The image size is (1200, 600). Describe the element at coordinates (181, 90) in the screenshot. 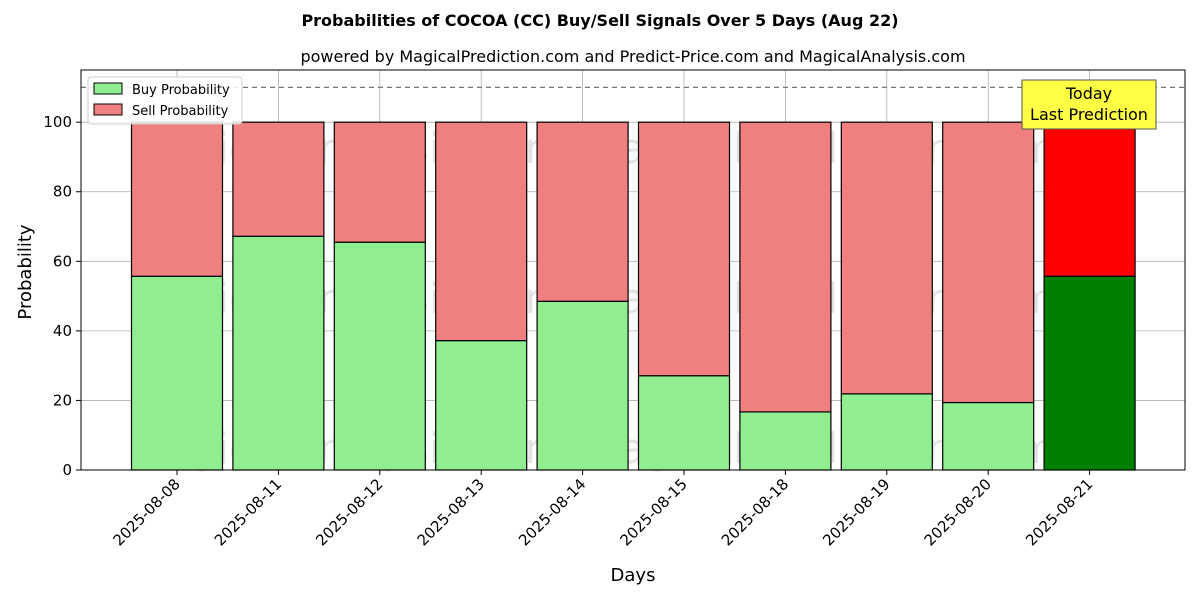

I see `legend-label-buy: Buy Probability` at that location.